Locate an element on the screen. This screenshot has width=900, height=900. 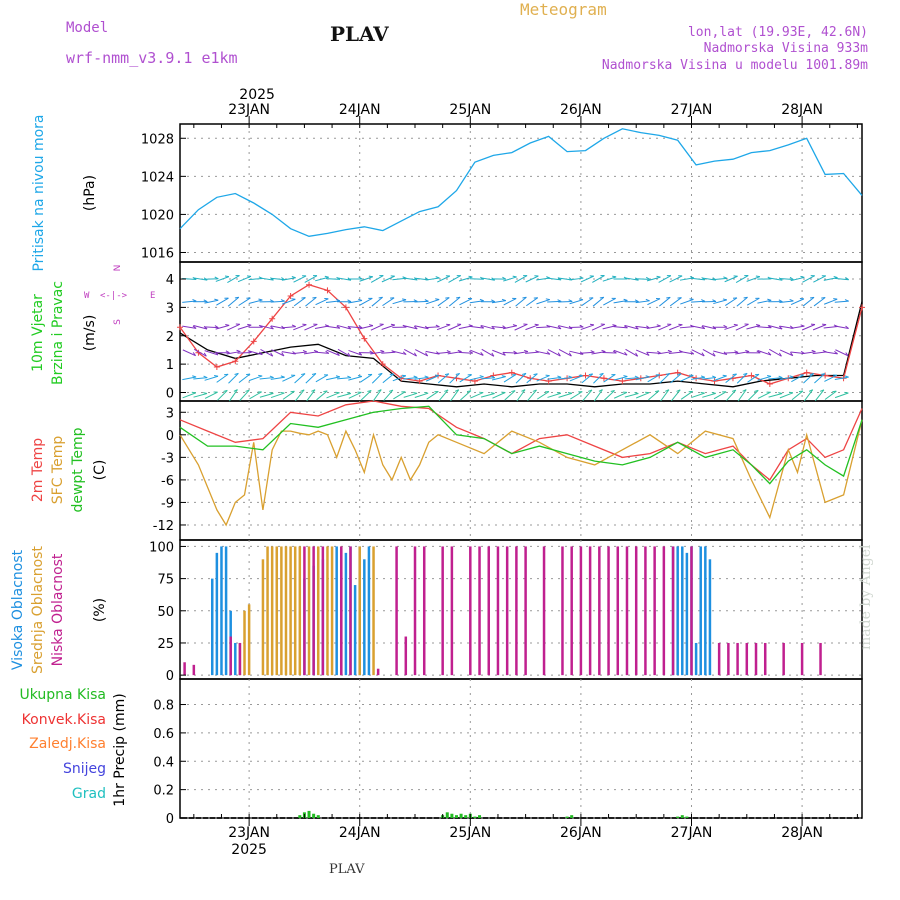
panel-frame-pressure is located at coordinates (521, 193).